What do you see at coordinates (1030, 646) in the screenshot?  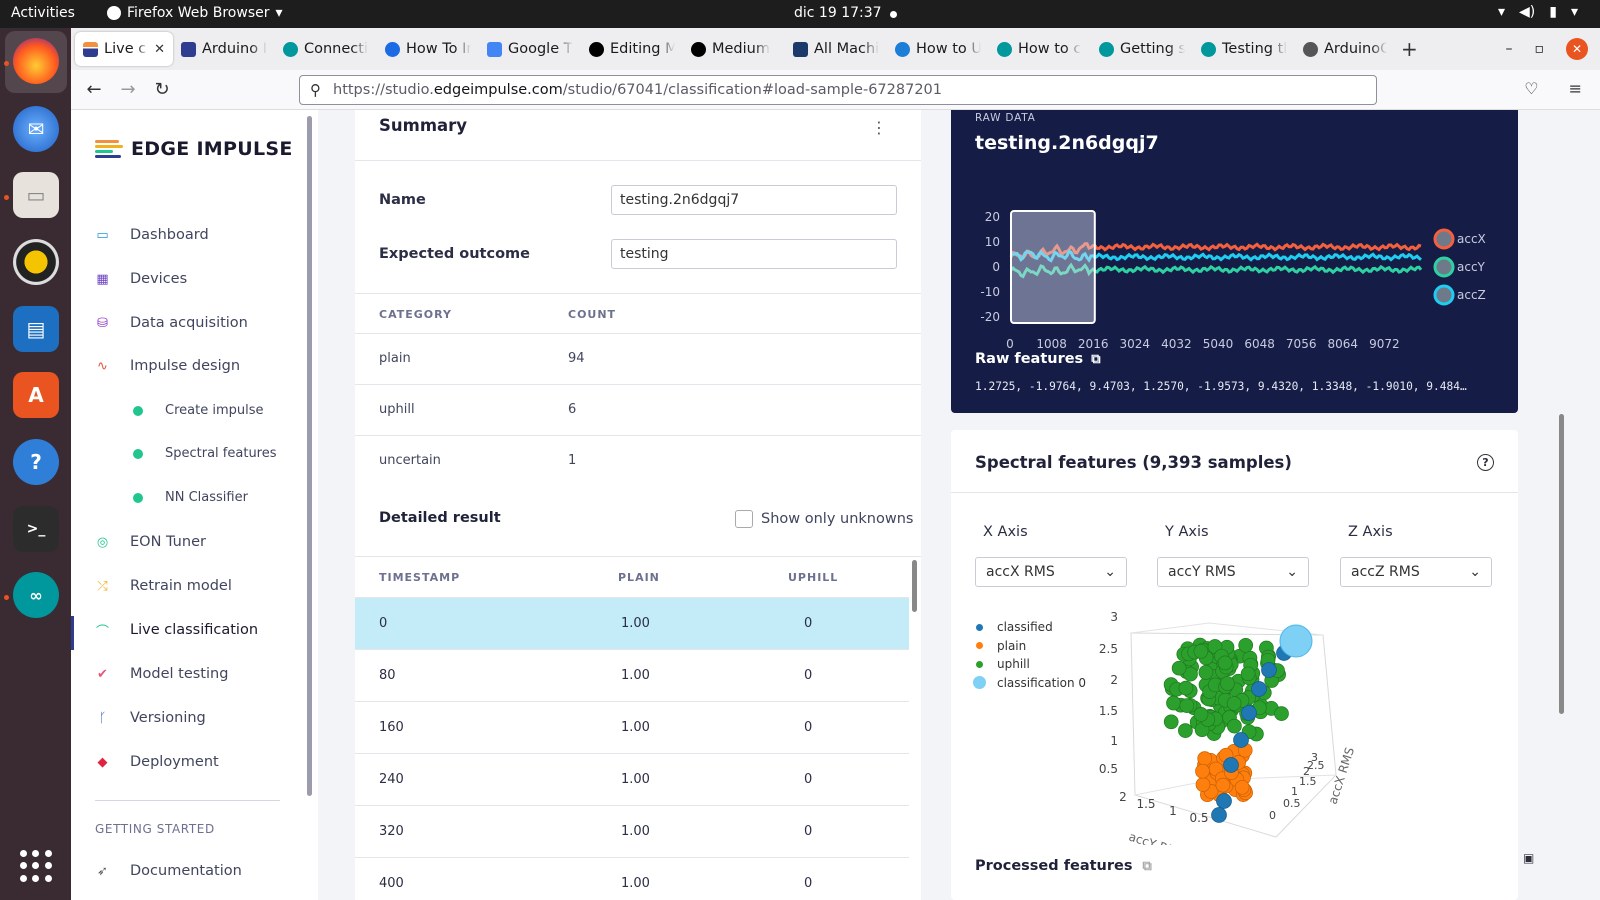 I see `legend-item: plain` at bounding box center [1030, 646].